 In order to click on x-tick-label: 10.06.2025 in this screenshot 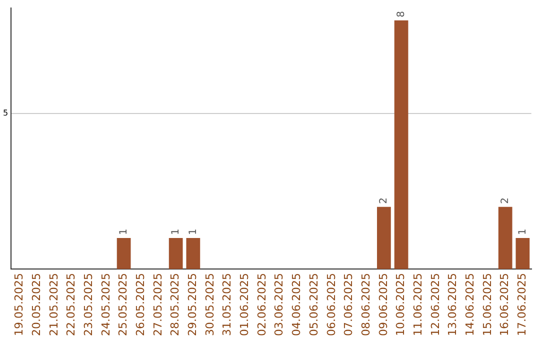, I will do `click(401, 304)`.